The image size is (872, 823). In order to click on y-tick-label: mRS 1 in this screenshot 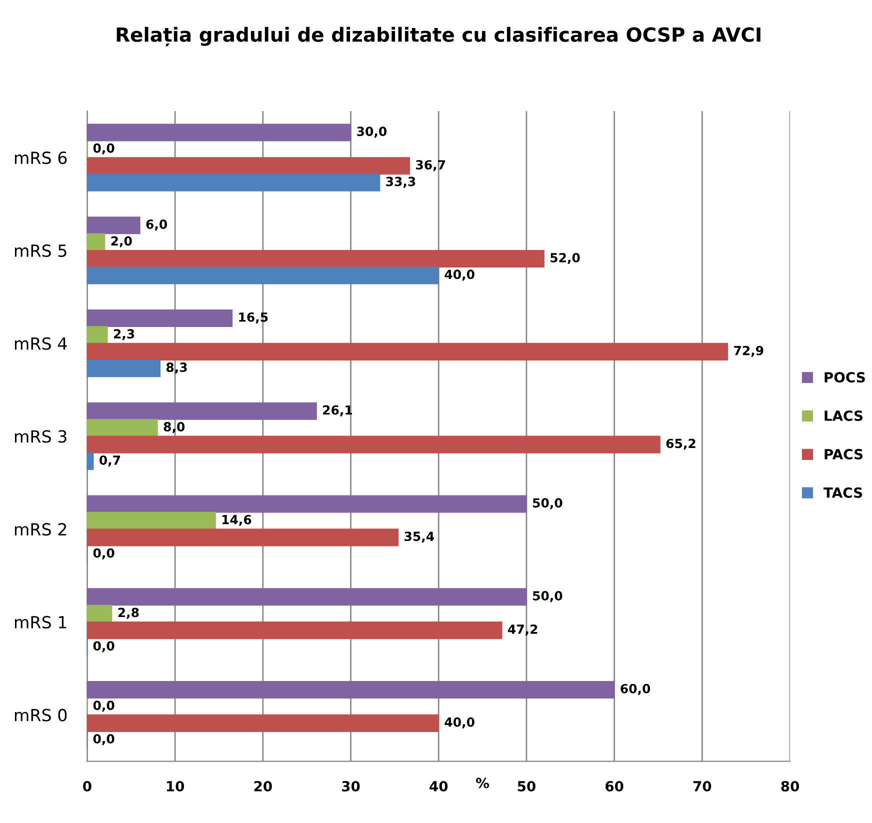, I will do `click(40, 622)`.